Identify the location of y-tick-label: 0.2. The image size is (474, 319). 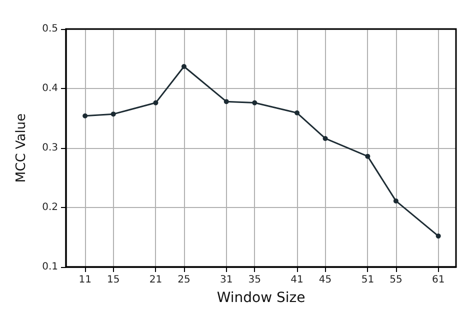
(50, 207).